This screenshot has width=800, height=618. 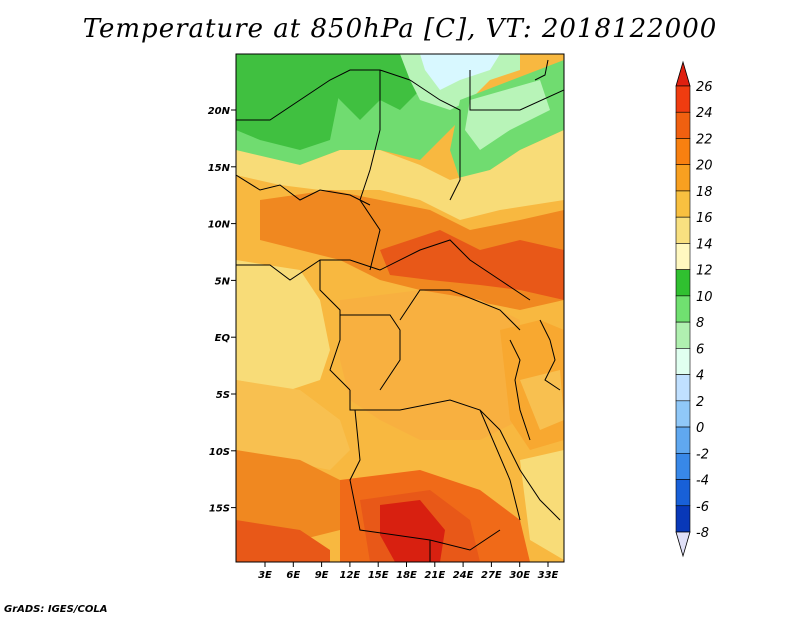 What do you see at coordinates (704, 166) in the screenshot?
I see `colorbar-label: 20` at bounding box center [704, 166].